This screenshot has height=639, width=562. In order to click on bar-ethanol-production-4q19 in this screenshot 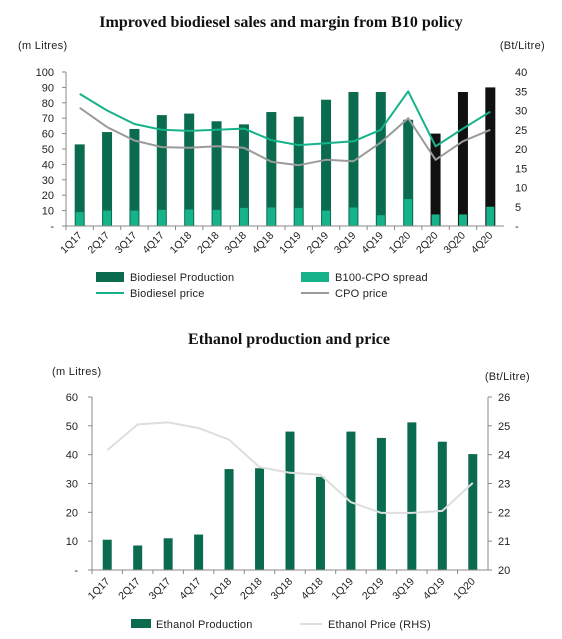, I will do `click(442, 506)`.